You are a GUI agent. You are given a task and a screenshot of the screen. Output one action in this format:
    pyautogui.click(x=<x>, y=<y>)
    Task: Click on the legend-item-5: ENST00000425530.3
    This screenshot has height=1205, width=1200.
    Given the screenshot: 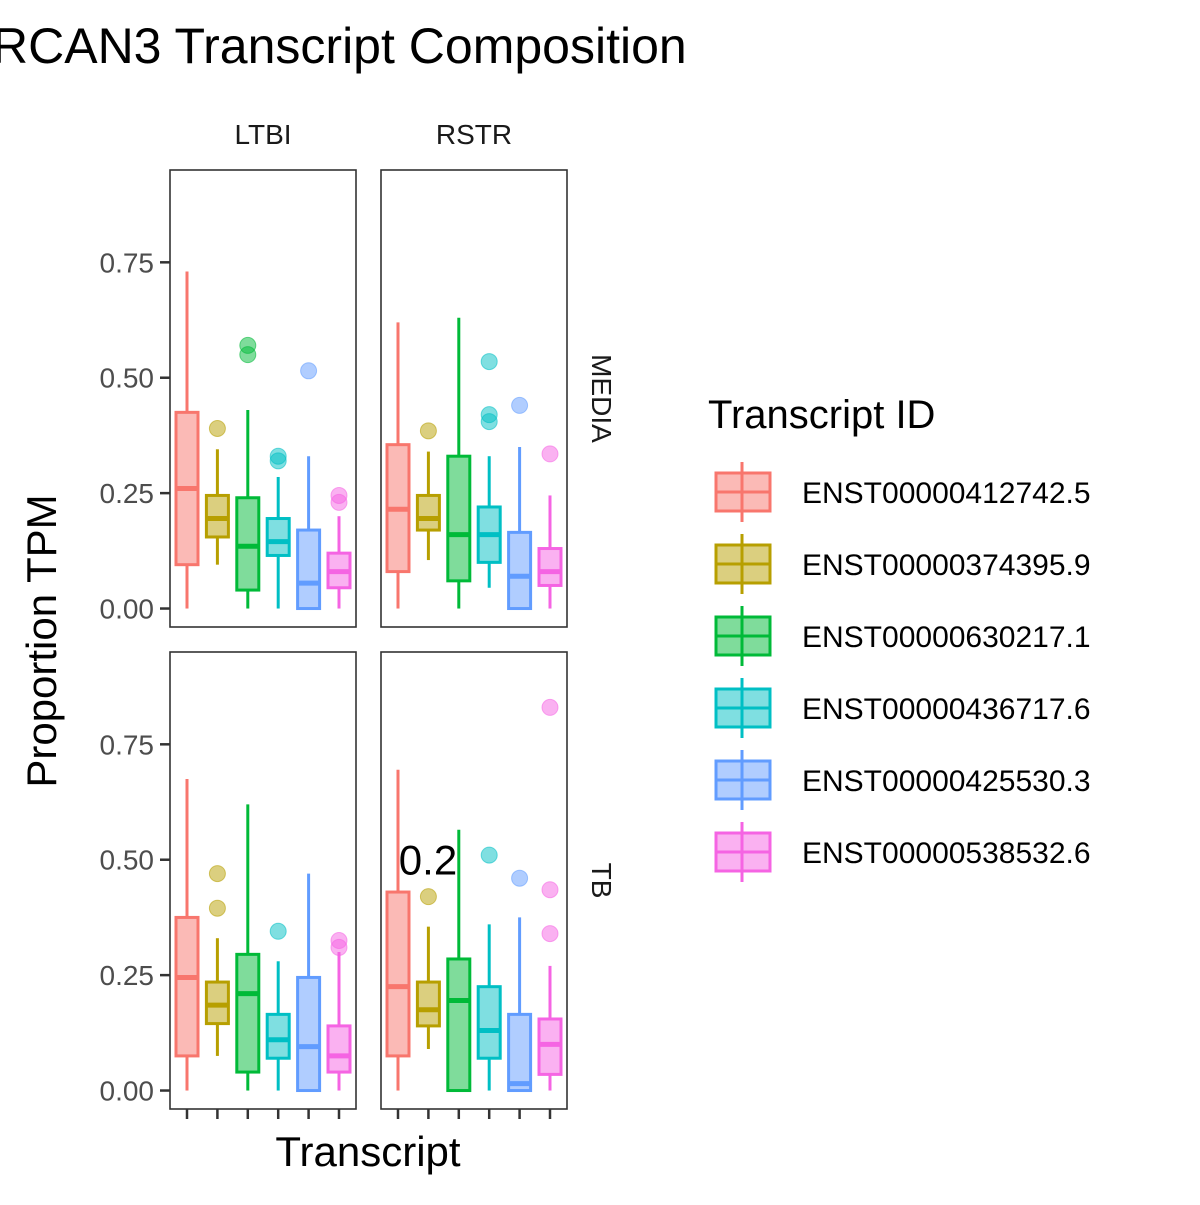 What is the action you would take?
    pyautogui.click(x=902, y=780)
    